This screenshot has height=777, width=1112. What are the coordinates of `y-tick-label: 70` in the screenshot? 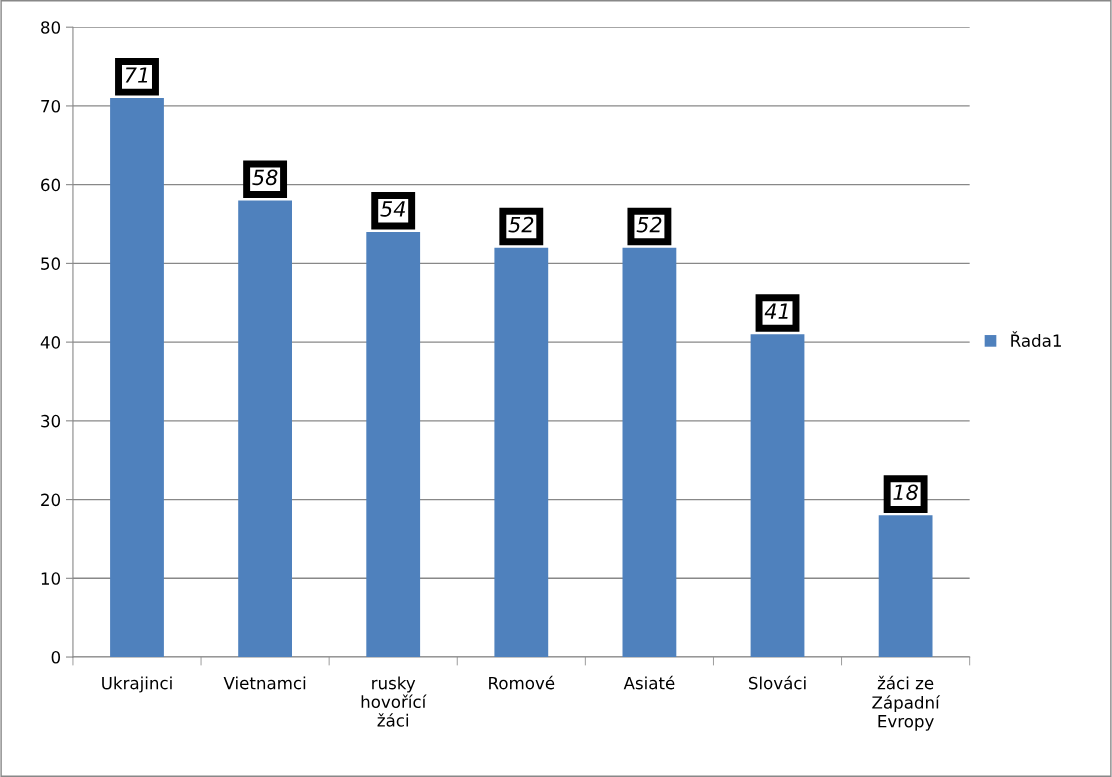 It's located at (51, 106).